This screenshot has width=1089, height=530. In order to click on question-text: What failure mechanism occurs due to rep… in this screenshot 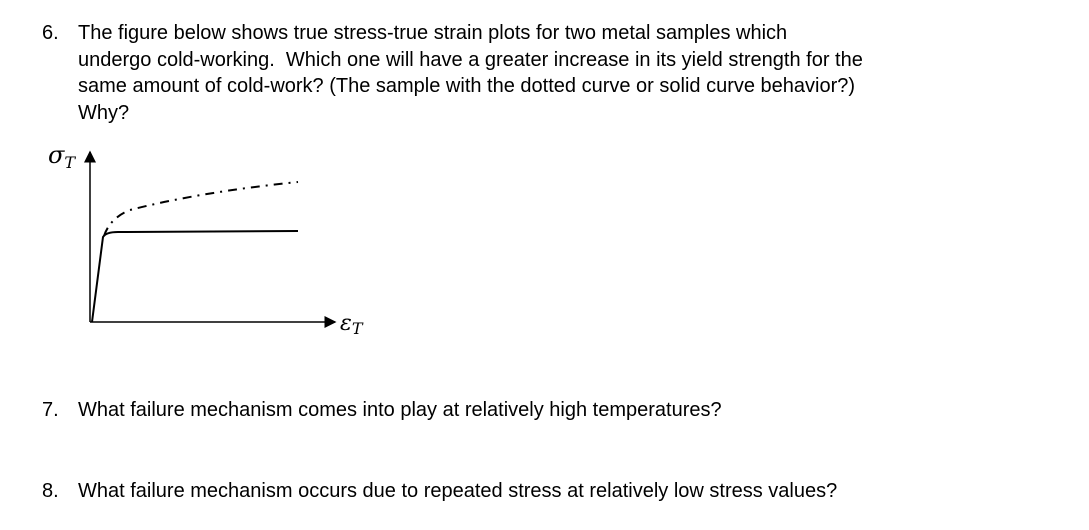, I will do `click(457, 491)`.